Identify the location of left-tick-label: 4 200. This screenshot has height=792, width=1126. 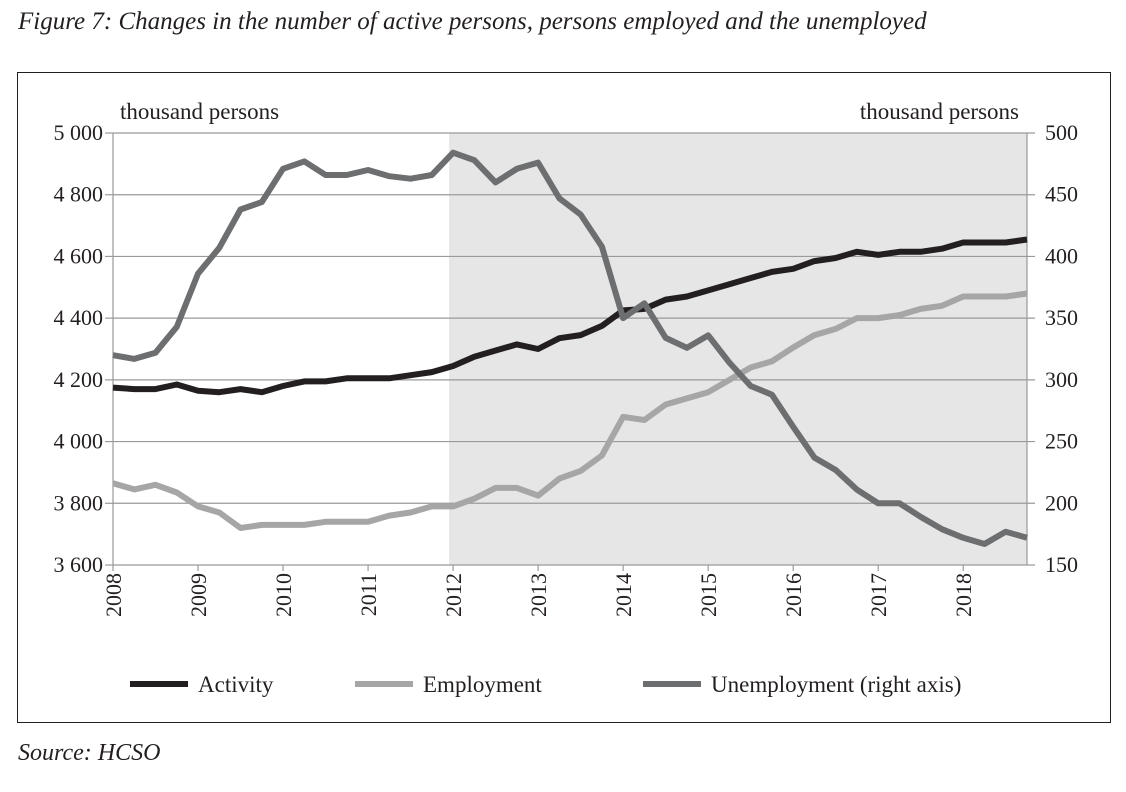
(79, 379).